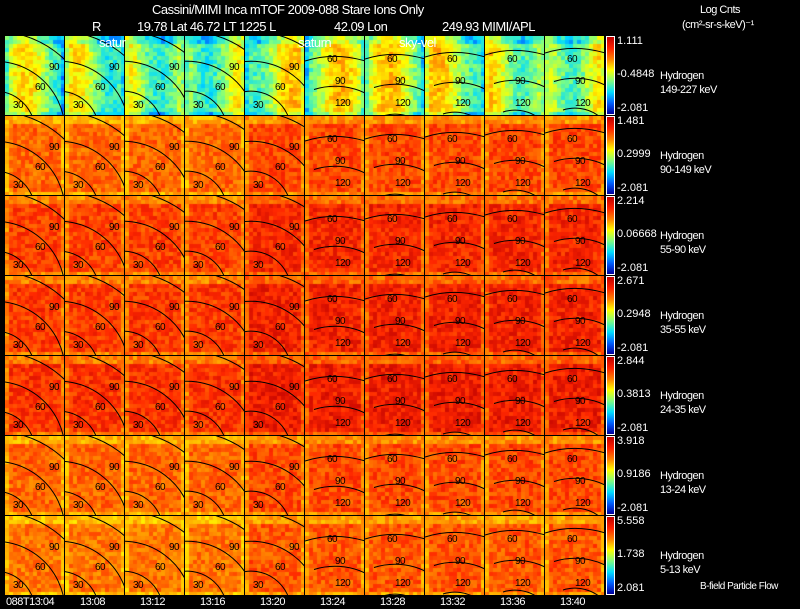 The image size is (800, 609). What do you see at coordinates (634, 314) in the screenshot?
I see `colorbar-mid-label: 0.2948` at bounding box center [634, 314].